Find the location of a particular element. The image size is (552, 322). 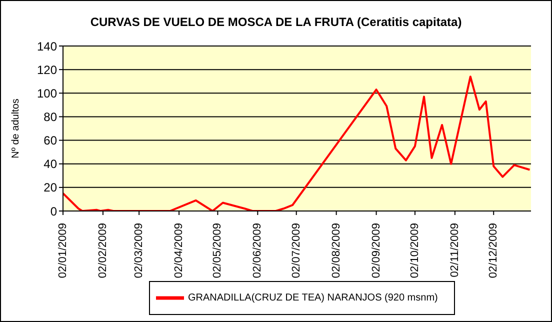

y-tick-label: 100 is located at coordinates (47, 93).